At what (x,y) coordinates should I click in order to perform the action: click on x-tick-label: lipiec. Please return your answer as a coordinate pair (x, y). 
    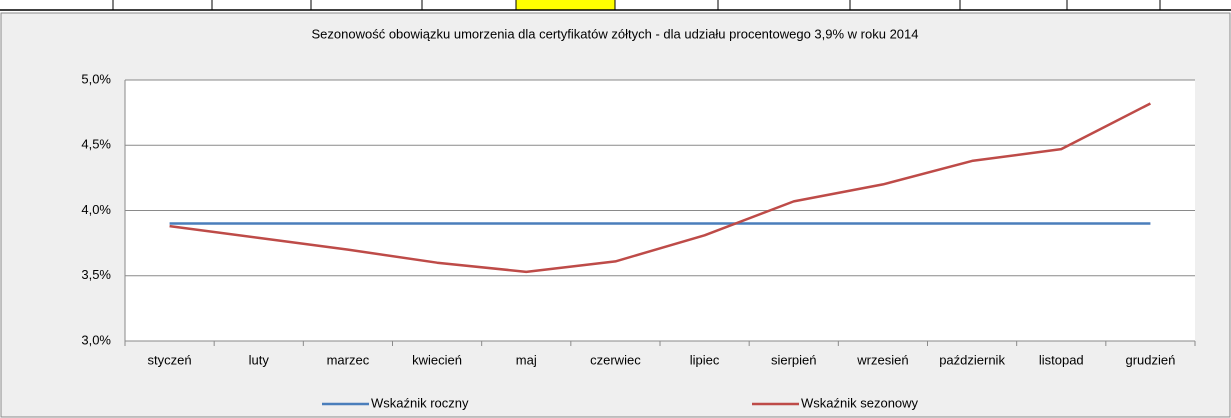
    Looking at the image, I should click on (705, 359).